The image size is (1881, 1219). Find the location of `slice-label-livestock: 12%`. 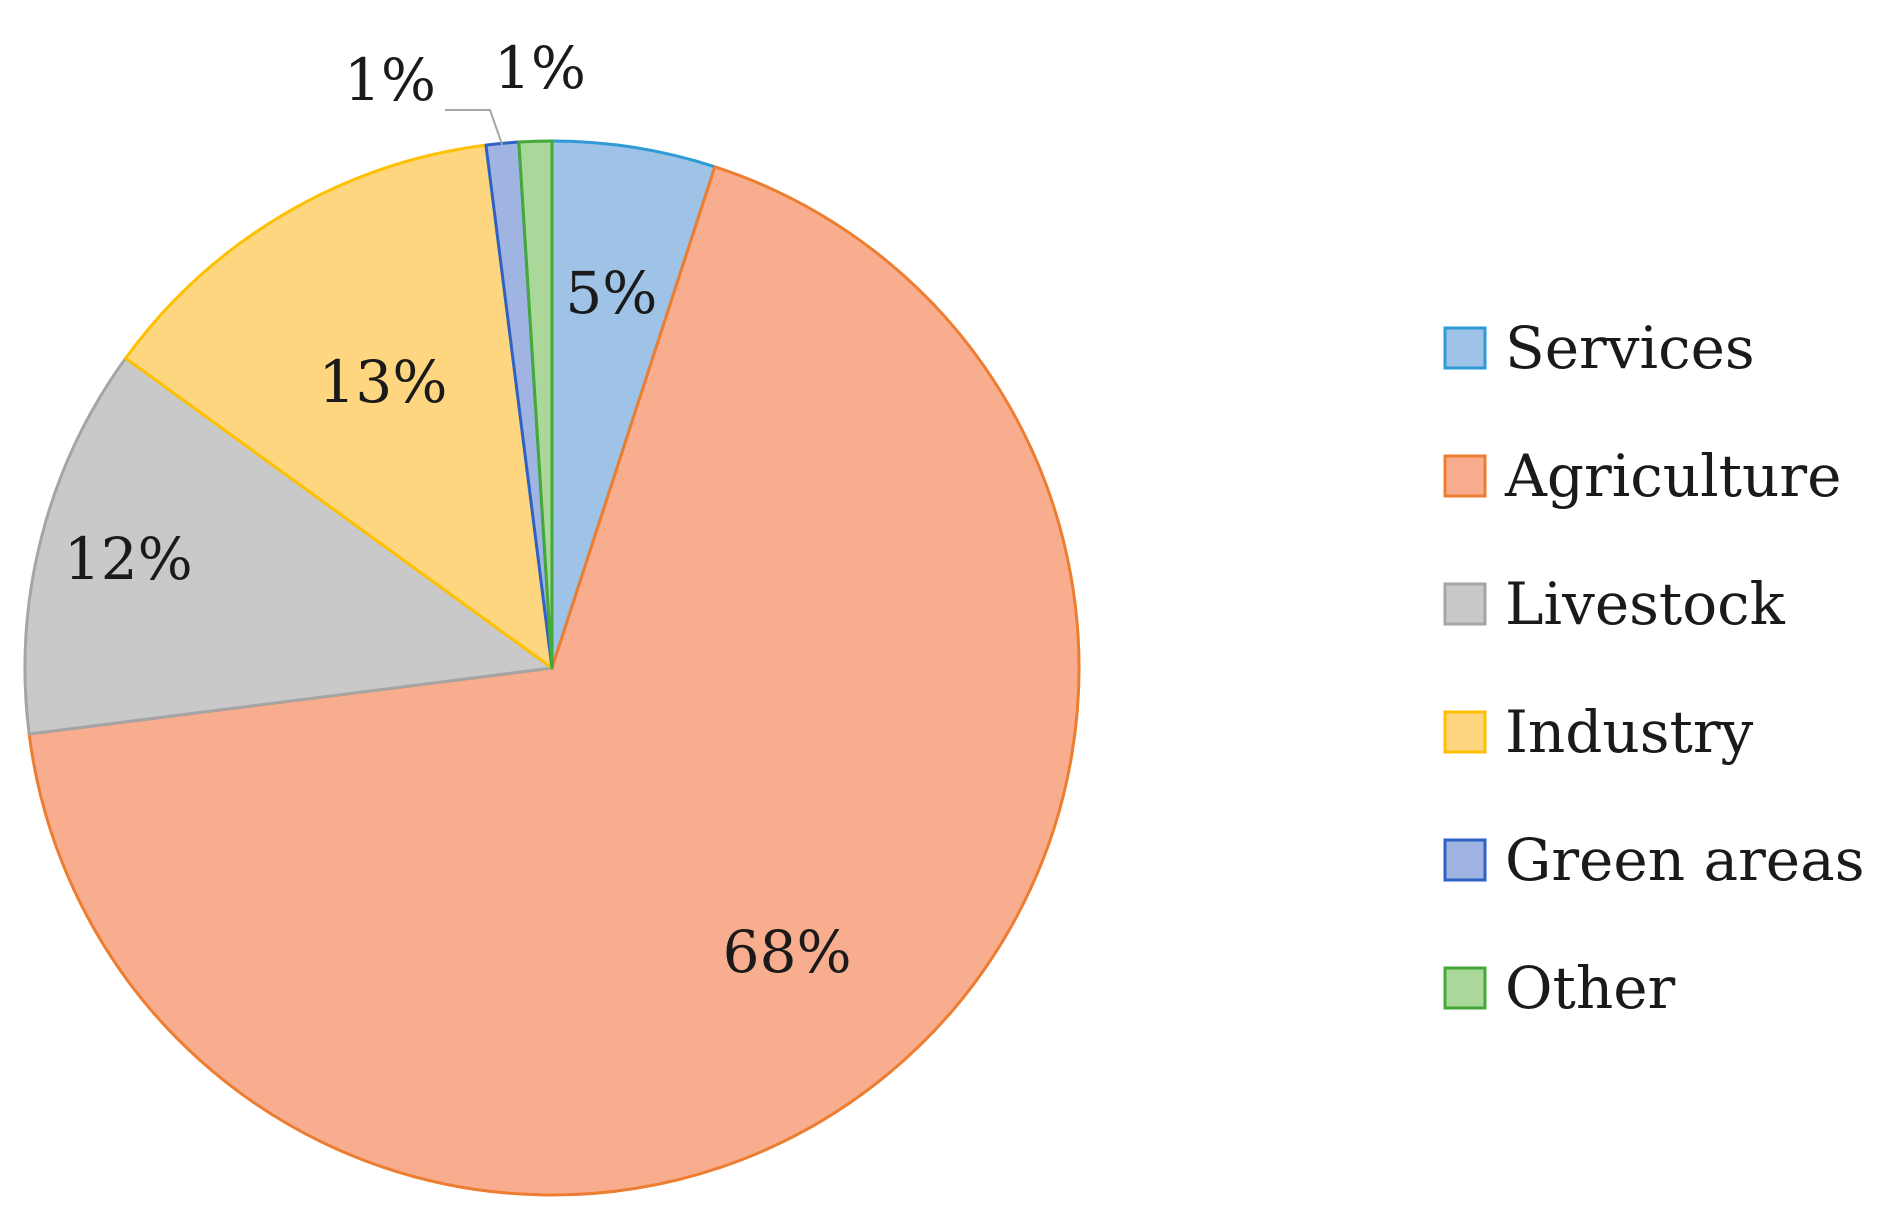

slice-label-livestock: 12% is located at coordinates (128, 559).